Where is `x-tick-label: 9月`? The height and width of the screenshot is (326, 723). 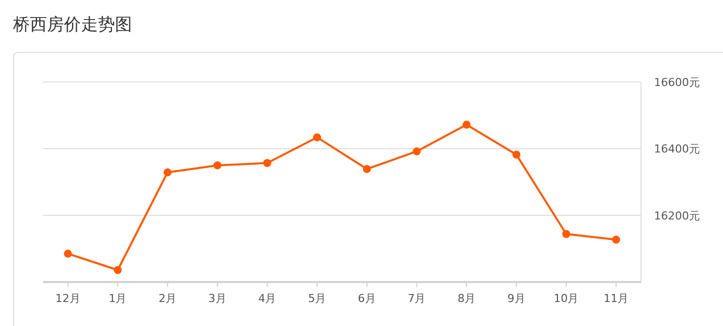
x-tick-label: 9月 is located at coordinates (516, 298).